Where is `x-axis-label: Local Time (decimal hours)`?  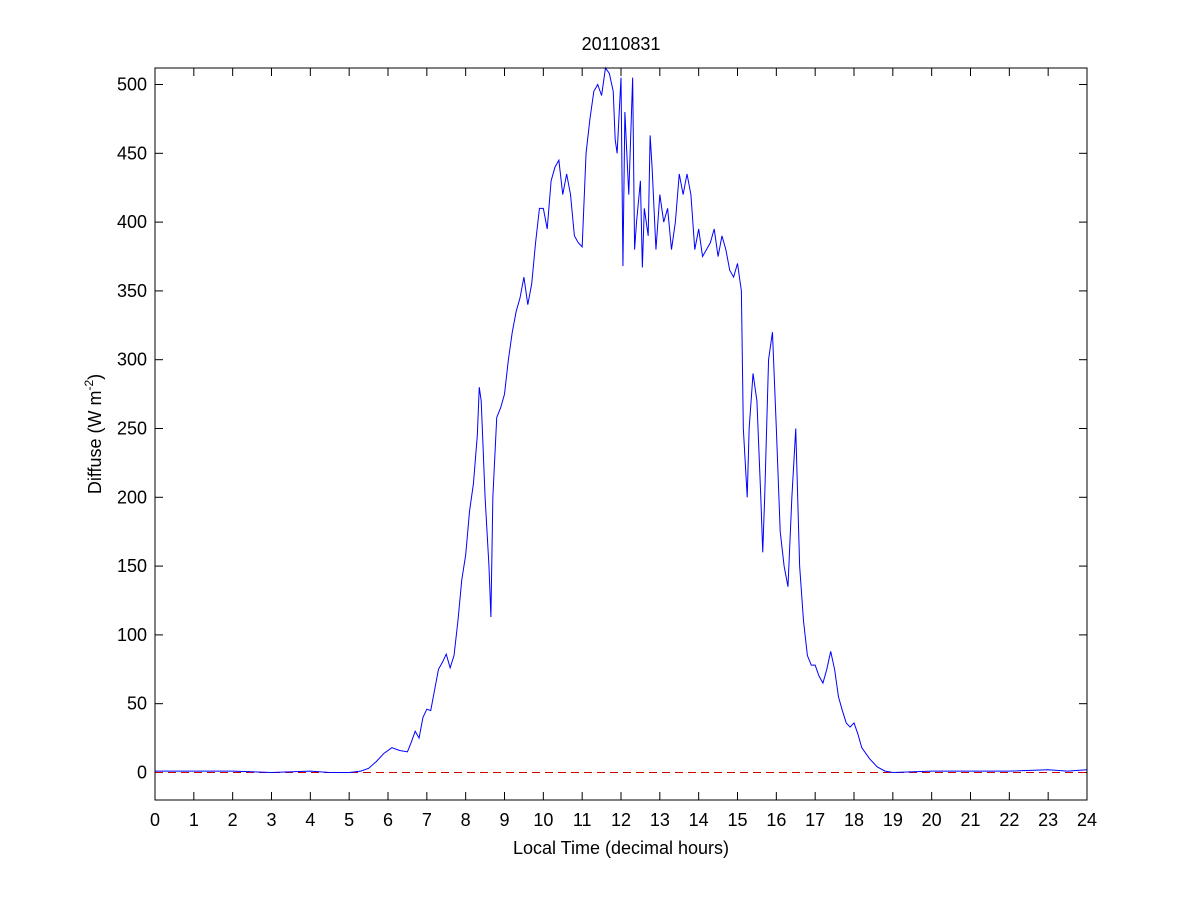 x-axis-label: Local Time (decimal hours) is located at coordinates (621, 848).